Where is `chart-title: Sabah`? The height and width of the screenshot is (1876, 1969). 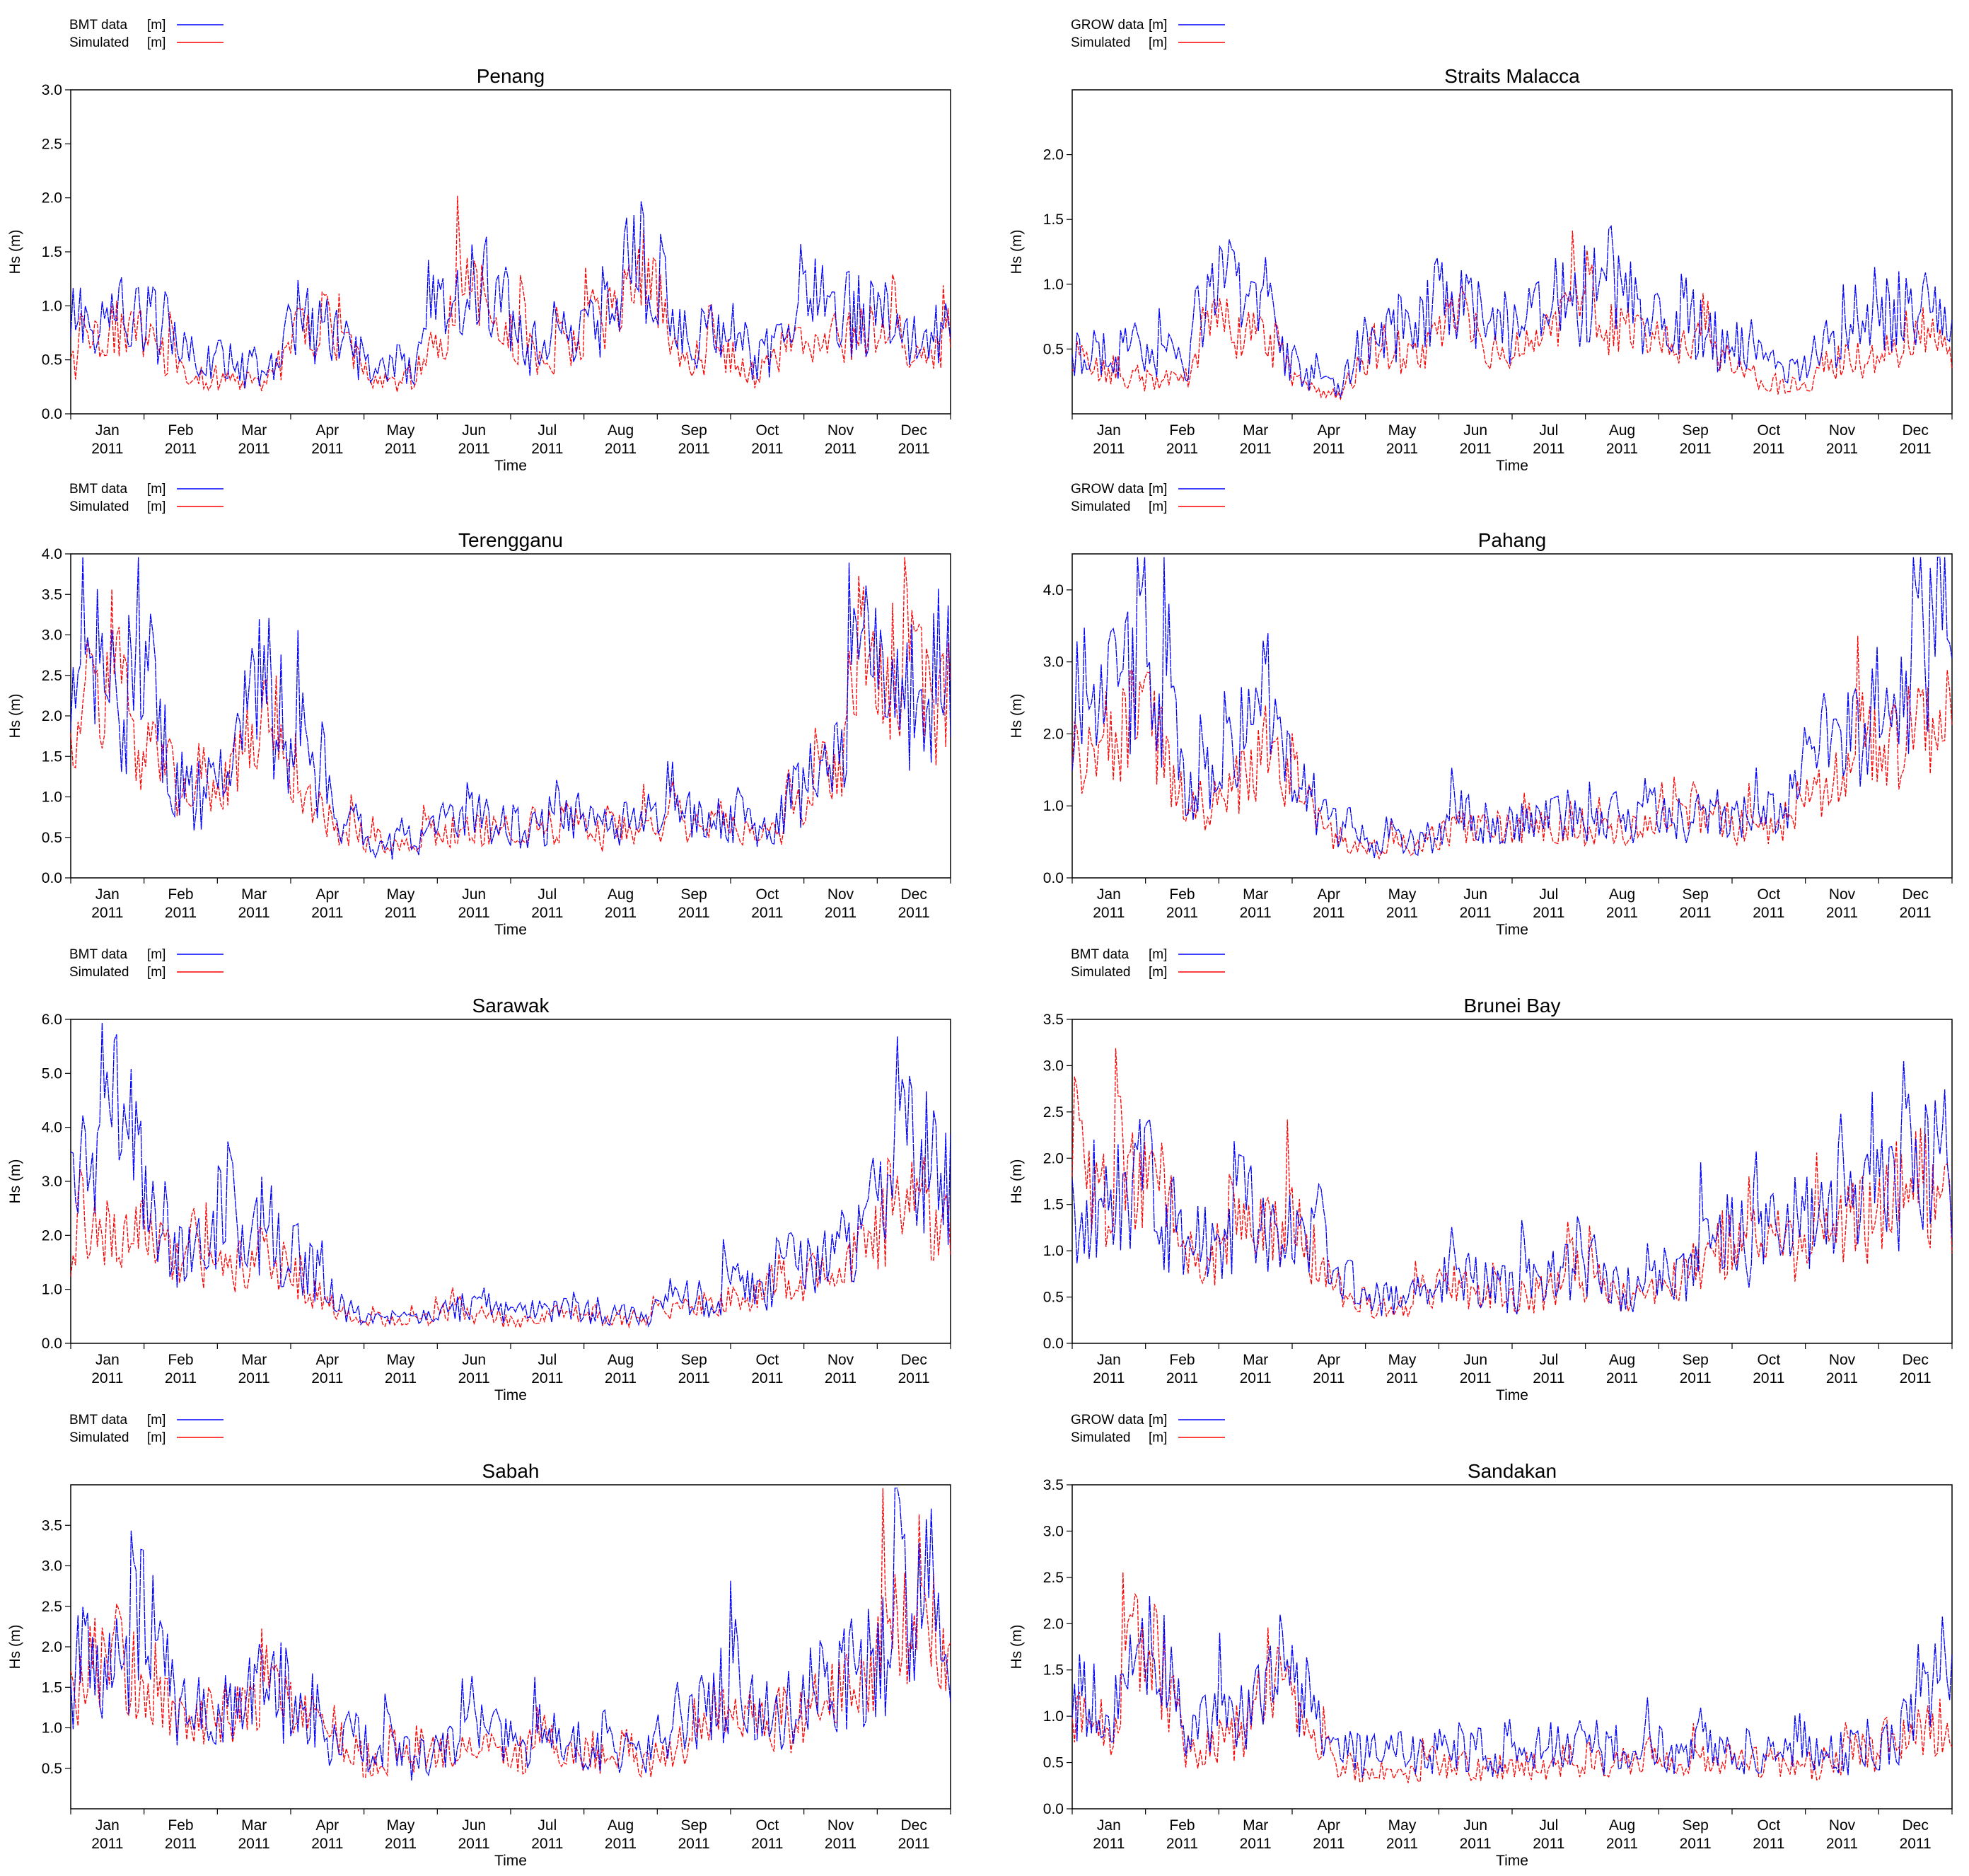 chart-title: Sabah is located at coordinates (511, 1471).